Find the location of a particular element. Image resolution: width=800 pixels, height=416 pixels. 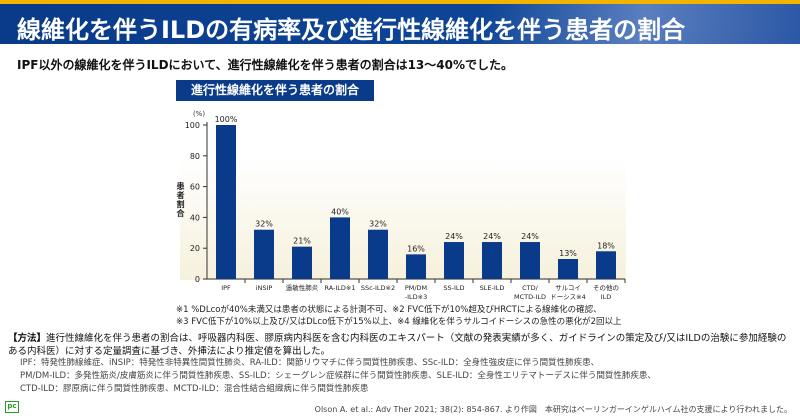

x-tick-label: ILD is located at coordinates (606, 297).